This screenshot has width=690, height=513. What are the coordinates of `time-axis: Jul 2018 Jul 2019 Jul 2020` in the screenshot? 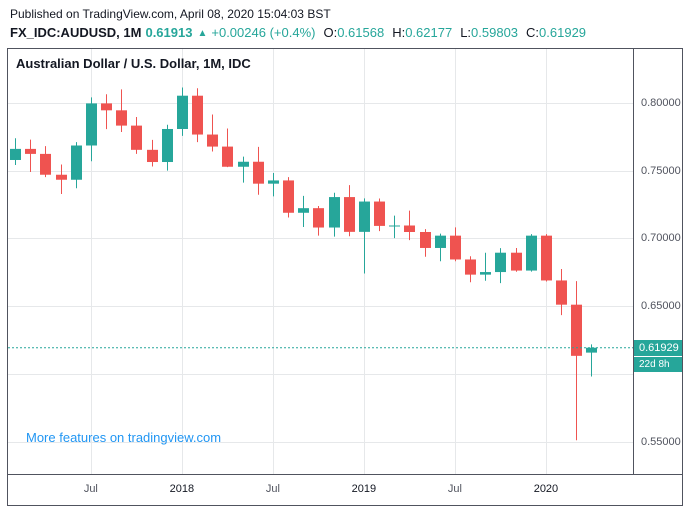 It's located at (345, 489).